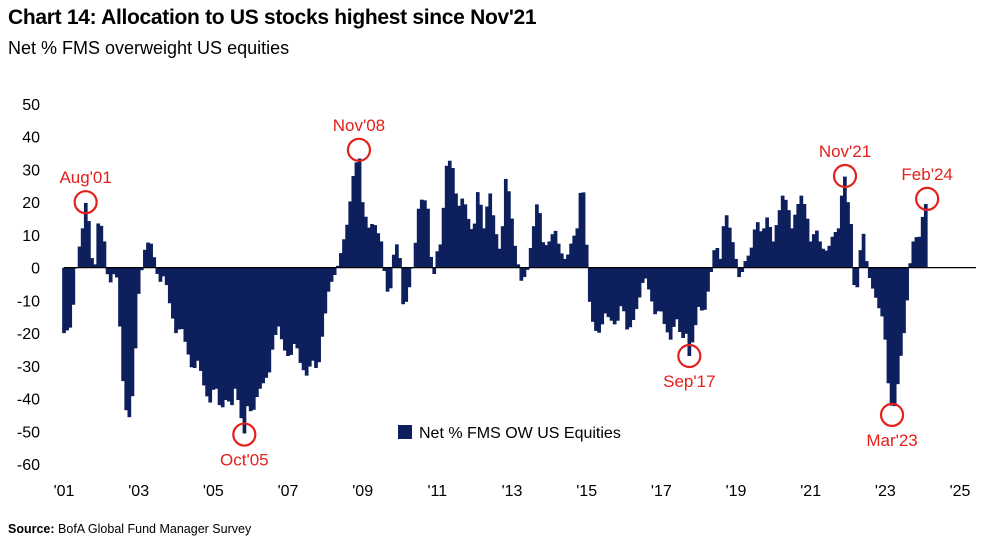 This screenshot has width=989, height=546. Describe the element at coordinates (149, 48) in the screenshot. I see `chart-subtitle: Net % FMS overweight US equities` at that location.